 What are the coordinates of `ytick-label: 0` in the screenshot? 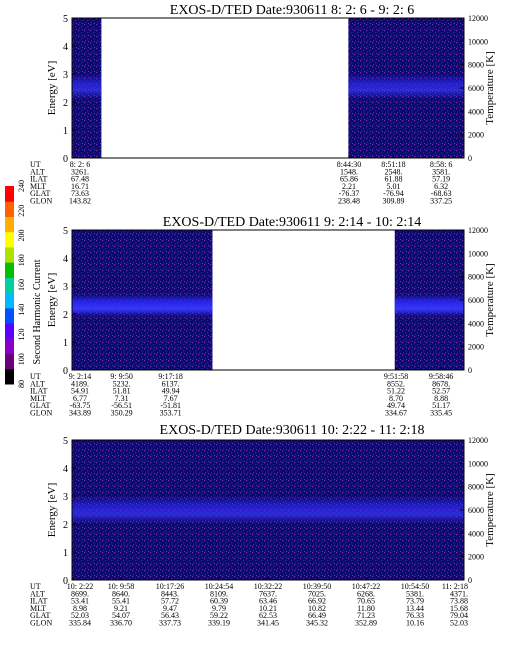 It's located at (65, 581).